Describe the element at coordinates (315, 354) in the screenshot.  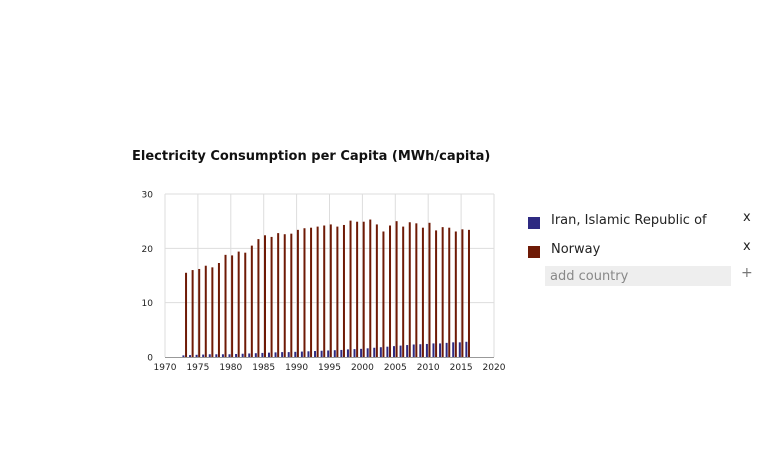
I see `bar-iran-1993` at that location.